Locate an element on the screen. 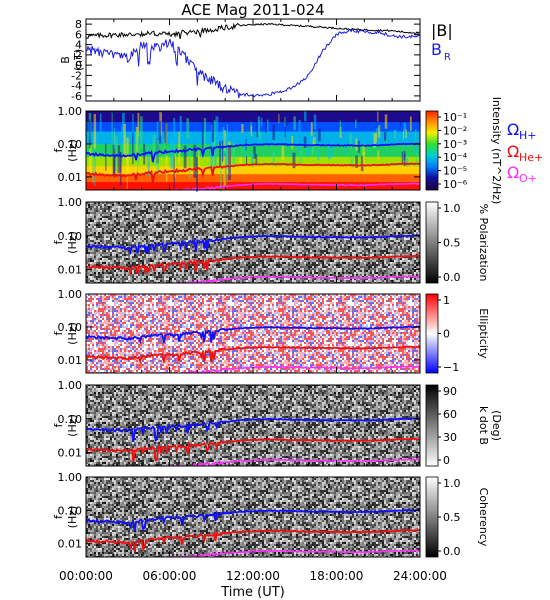 Image resolution: width=550 pixels, height=600 pixels. spectrogram-texture is located at coordinates (253, 425).